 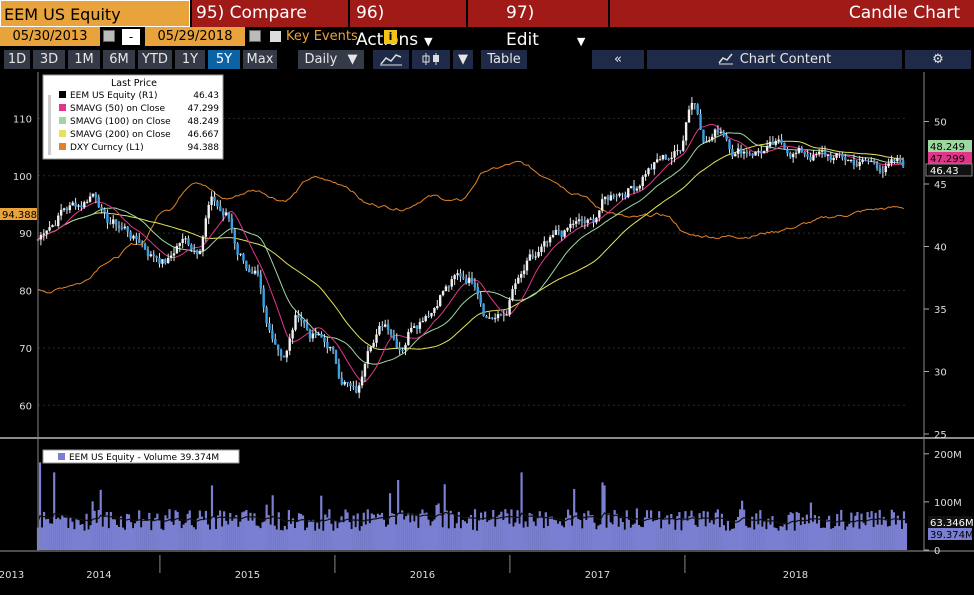 What do you see at coordinates (390, 37) in the screenshot?
I see `info-icon: i` at bounding box center [390, 37].